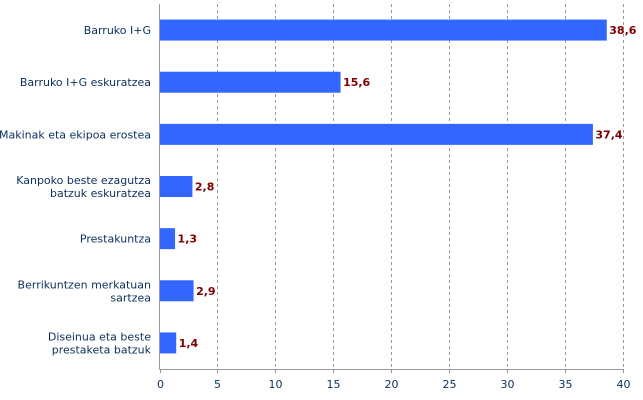 This screenshot has width=643, height=400. Describe the element at coordinates (276, 384) in the screenshot. I see `x-tick-label: 10` at that location.